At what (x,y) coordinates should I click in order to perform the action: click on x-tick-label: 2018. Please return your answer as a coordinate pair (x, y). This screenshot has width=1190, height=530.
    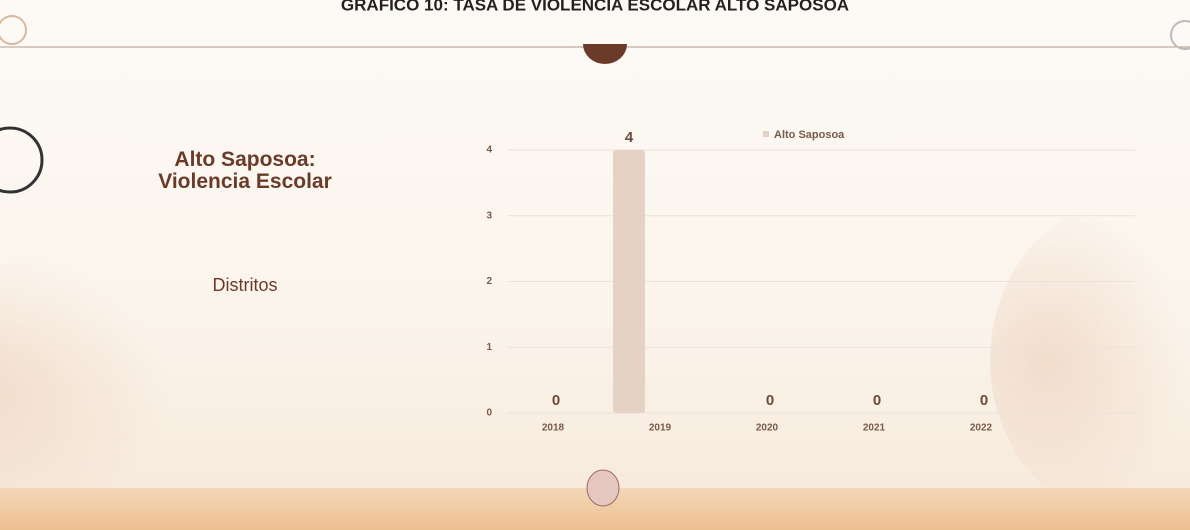
    Looking at the image, I should click on (553, 428).